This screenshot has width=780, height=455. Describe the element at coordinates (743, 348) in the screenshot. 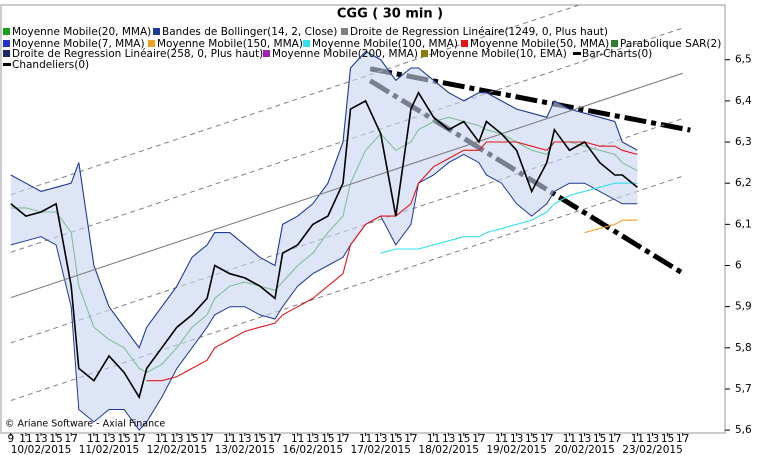

I see `y-tick-label: 5,8` at that location.